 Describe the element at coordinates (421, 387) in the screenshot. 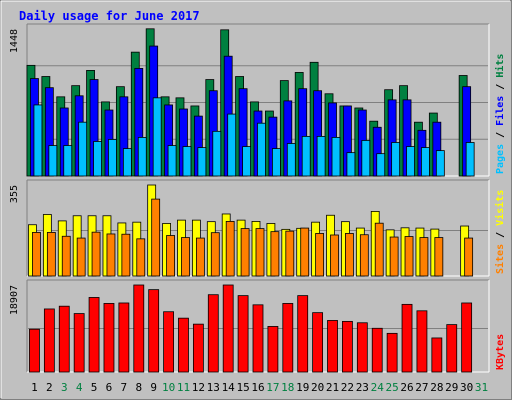

I see `x-tick-label-day-27: 27` at that location.